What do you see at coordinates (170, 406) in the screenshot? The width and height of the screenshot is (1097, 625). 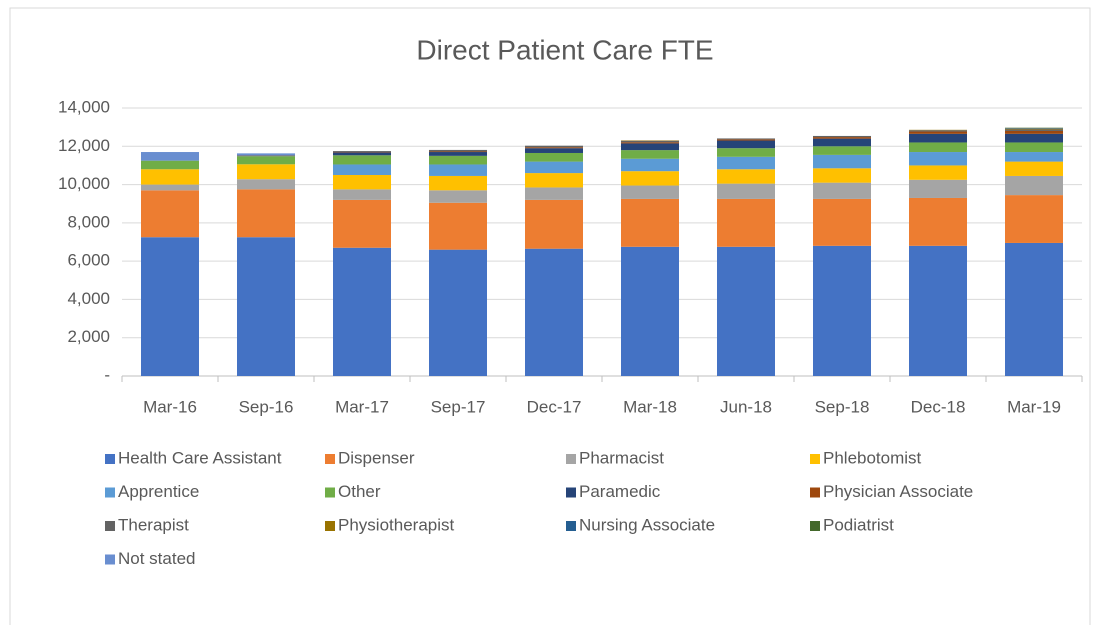 I see `x-tick-label: Mar-16` at bounding box center [170, 406].